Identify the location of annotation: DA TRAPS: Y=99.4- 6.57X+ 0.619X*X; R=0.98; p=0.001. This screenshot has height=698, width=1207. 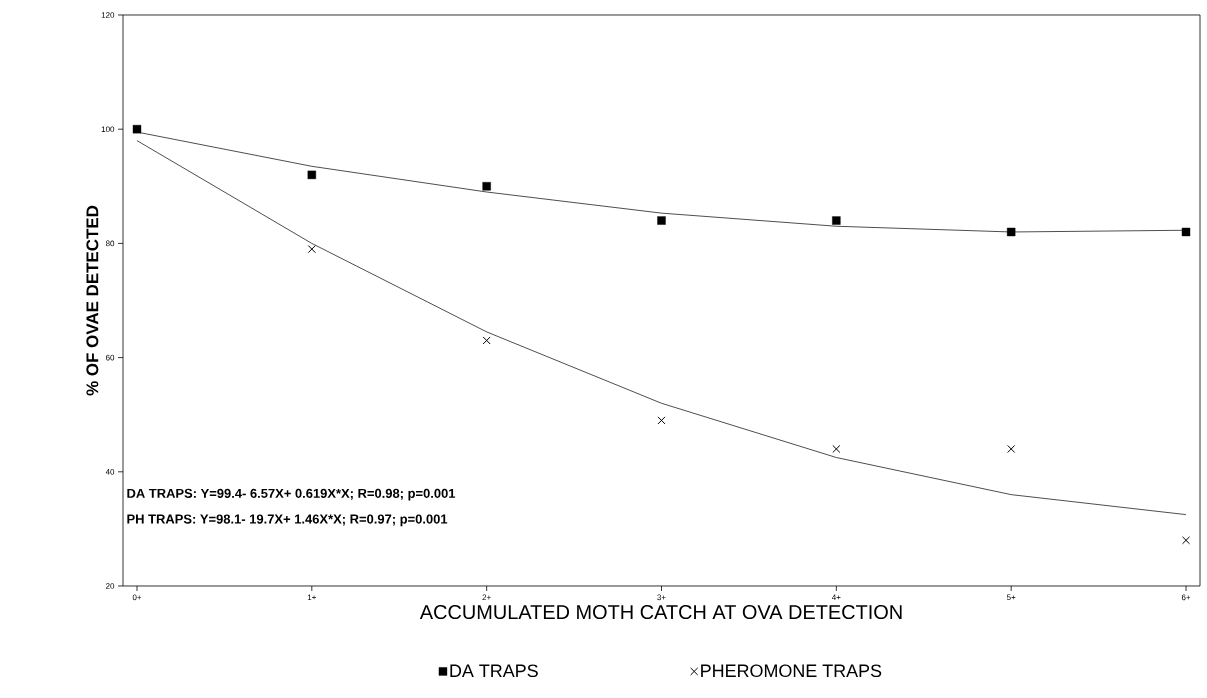
(291, 494).